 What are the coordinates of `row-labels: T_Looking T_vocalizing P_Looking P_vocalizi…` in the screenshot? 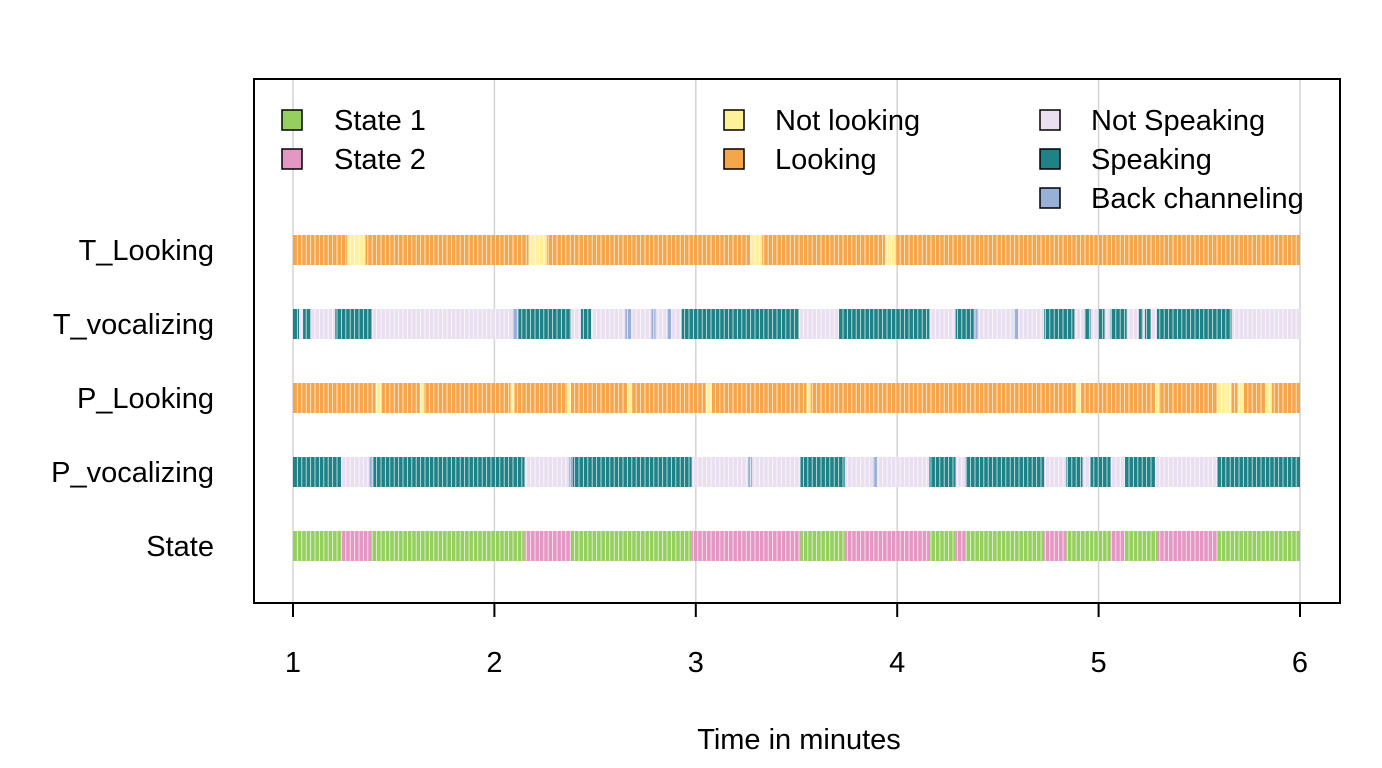 It's located at (132, 399).